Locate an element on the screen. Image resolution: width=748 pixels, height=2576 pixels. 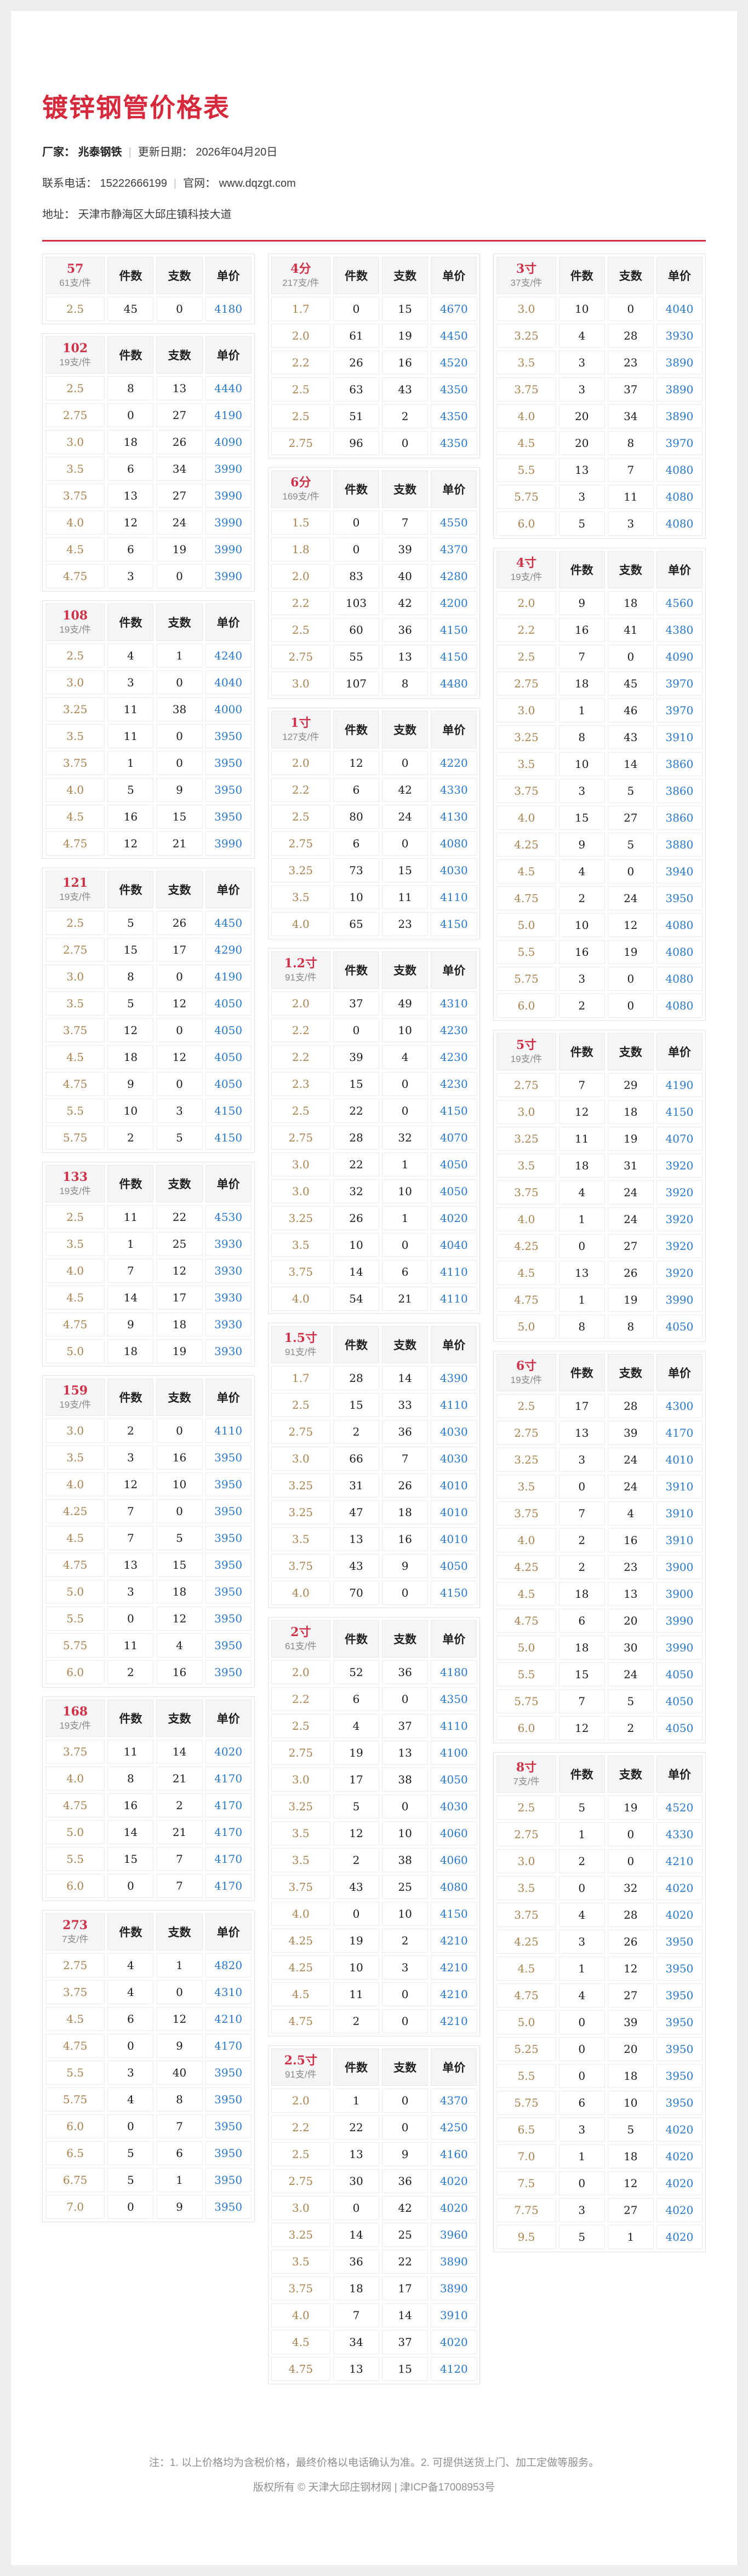
table-size-header: 1.2寸 91支/件 is located at coordinates (301, 970).